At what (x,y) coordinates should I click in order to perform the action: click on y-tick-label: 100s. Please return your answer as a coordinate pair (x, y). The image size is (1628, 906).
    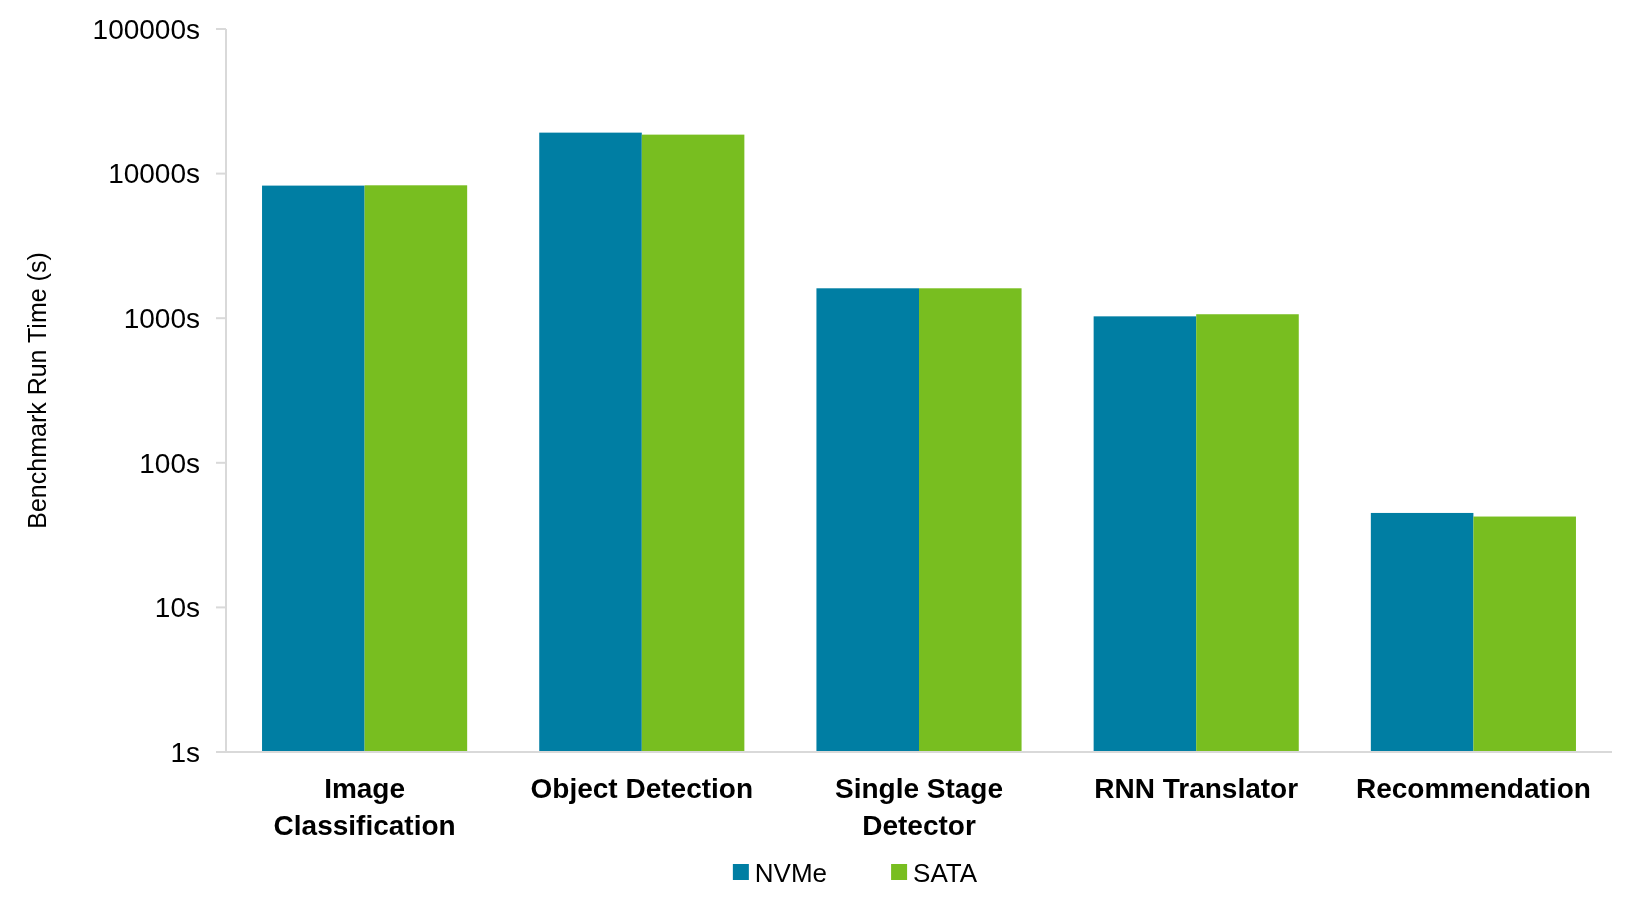
    Looking at the image, I should click on (169, 463).